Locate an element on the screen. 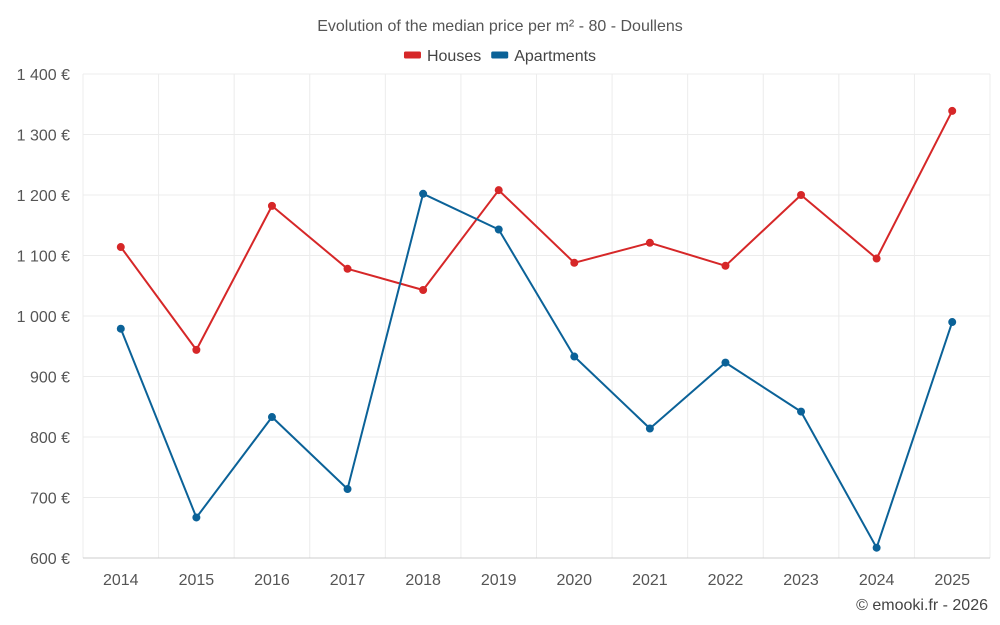  y-tick-label: 600 € is located at coordinates (50, 559).